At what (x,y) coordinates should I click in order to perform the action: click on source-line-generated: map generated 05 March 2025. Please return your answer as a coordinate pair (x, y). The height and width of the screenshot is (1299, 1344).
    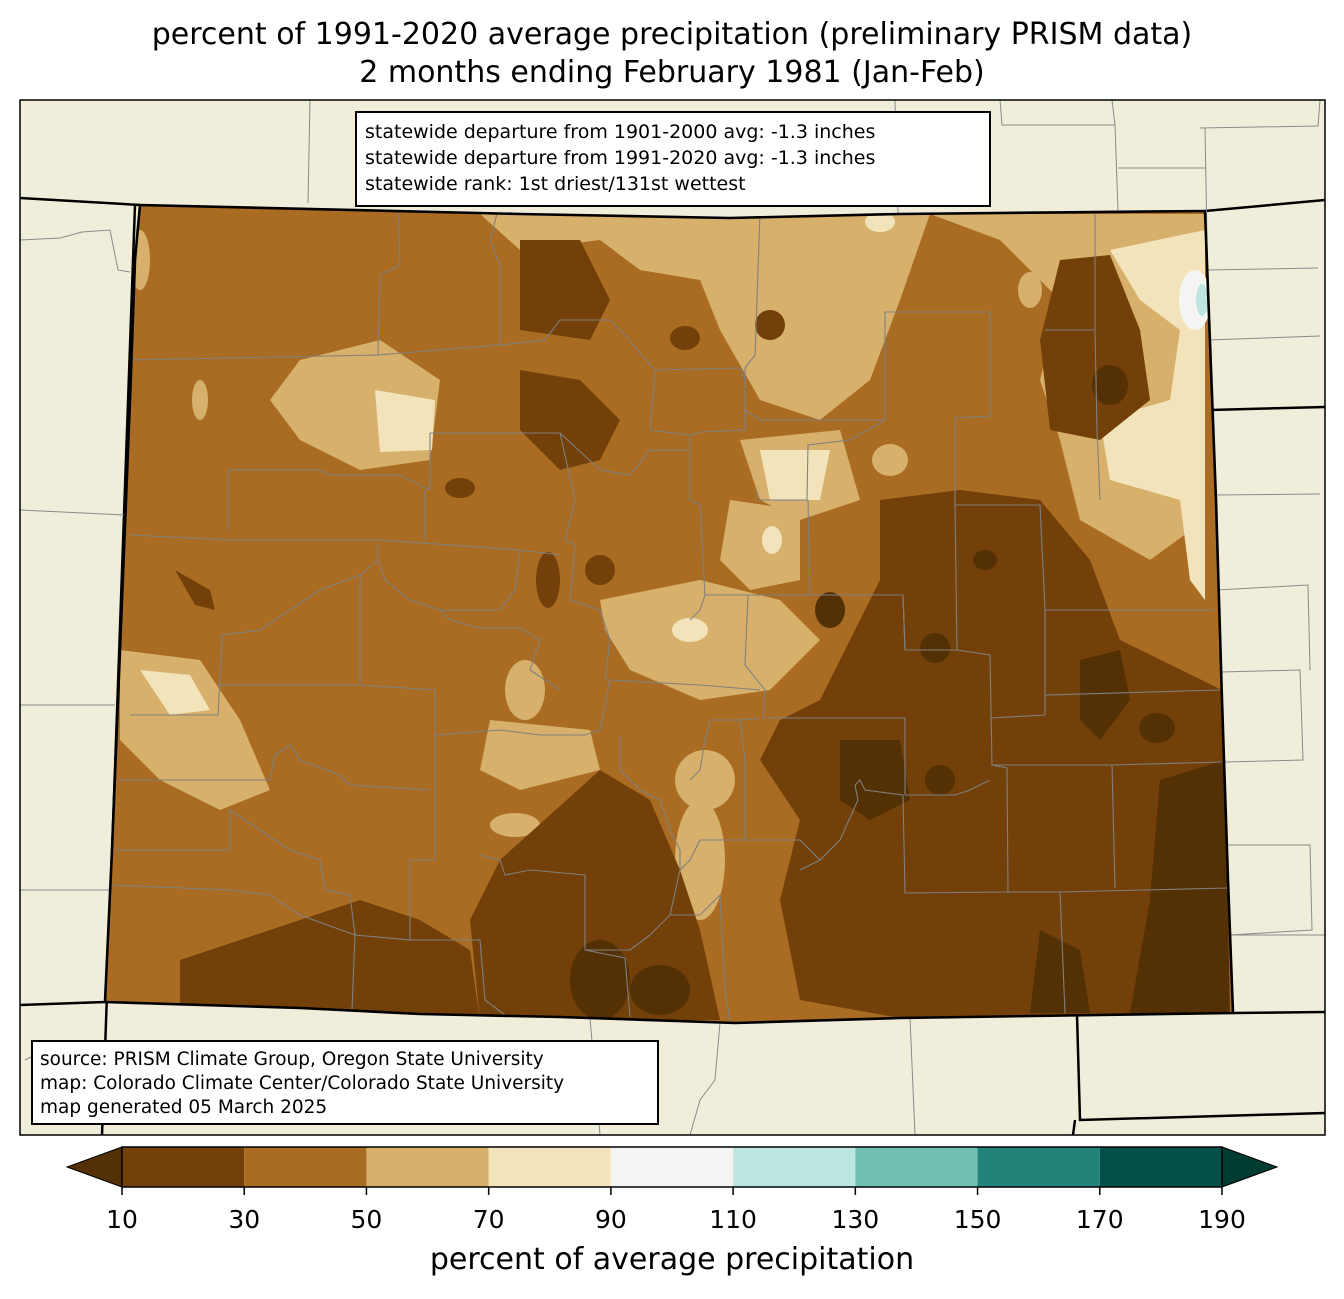
    Looking at the image, I should click on (184, 1107).